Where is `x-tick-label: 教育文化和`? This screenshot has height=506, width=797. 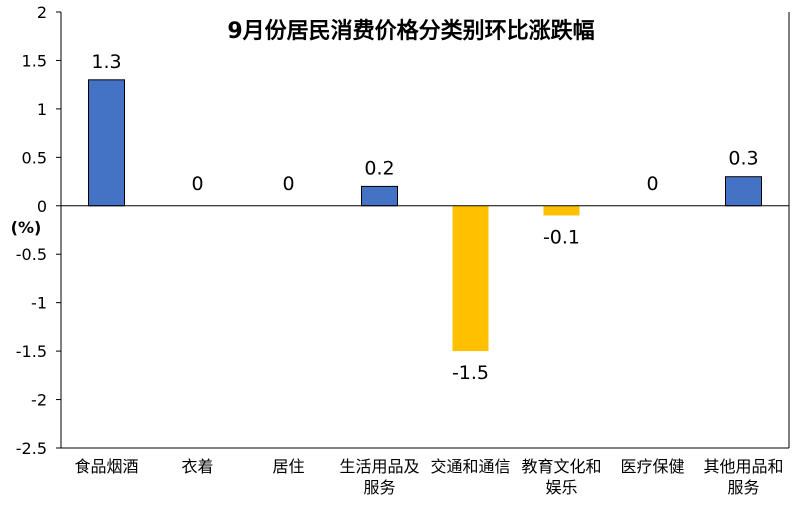
x-tick-label: 教育文化和 is located at coordinates (561, 466).